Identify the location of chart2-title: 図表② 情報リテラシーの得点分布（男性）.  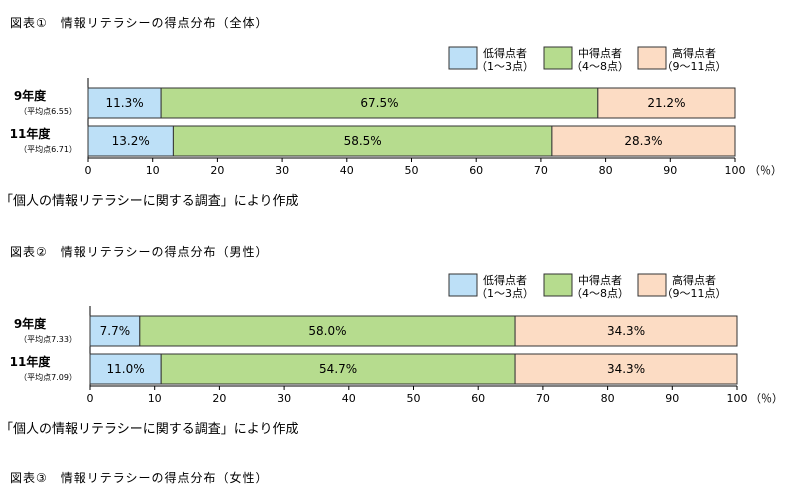
(139, 252).